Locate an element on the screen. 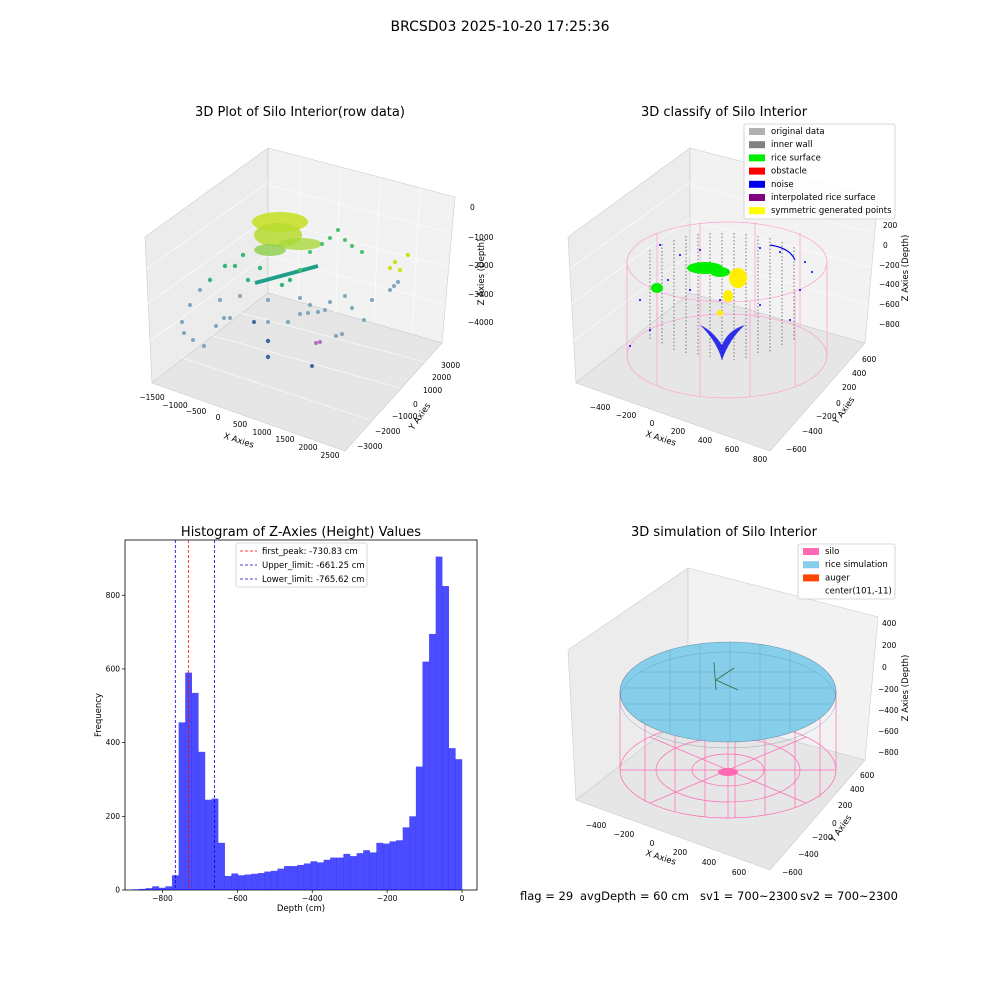 Image resolution: width=1000 pixels, height=1000 pixels. sim-legend-box is located at coordinates (846, 571).